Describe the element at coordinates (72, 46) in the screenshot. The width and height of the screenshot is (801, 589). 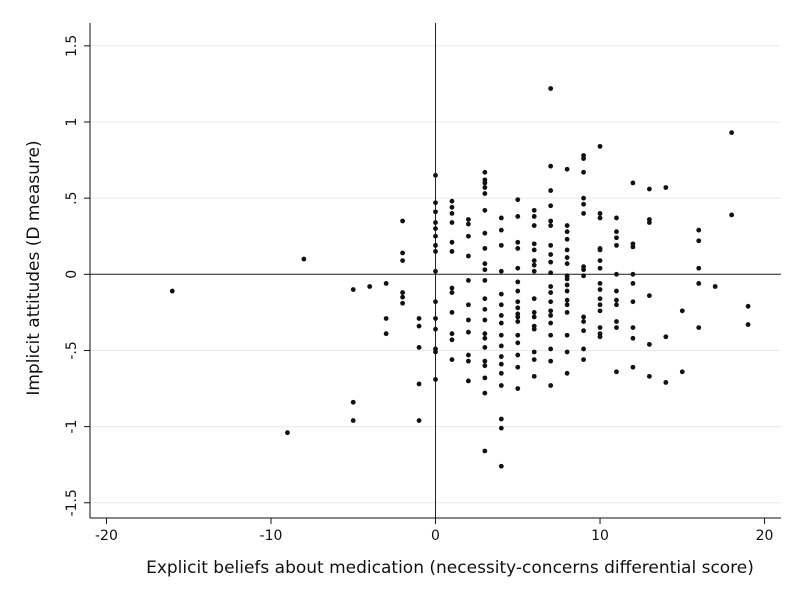
I see `y-tick-label: 1.5` at that location.